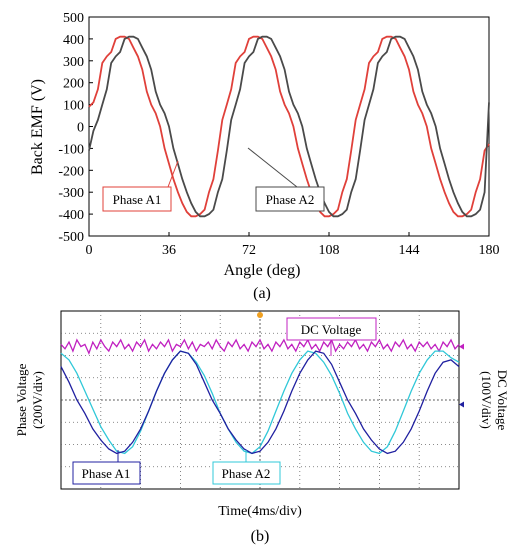  What do you see at coordinates (246, 473) in the screenshot?
I see `phase-a2-osc-callout-label: Phase A2` at bounding box center [246, 473].